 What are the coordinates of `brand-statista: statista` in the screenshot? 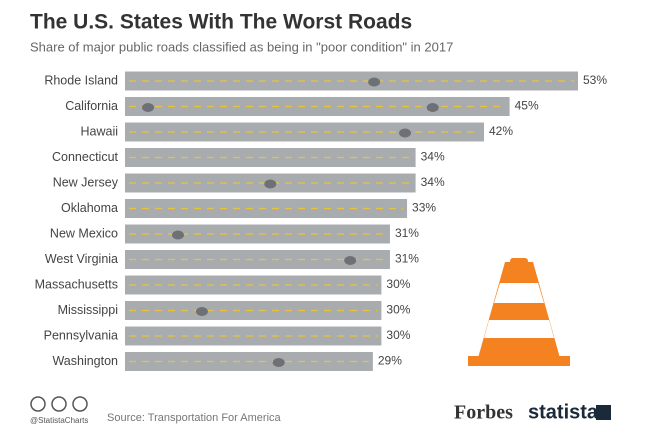 It's located at (563, 412).